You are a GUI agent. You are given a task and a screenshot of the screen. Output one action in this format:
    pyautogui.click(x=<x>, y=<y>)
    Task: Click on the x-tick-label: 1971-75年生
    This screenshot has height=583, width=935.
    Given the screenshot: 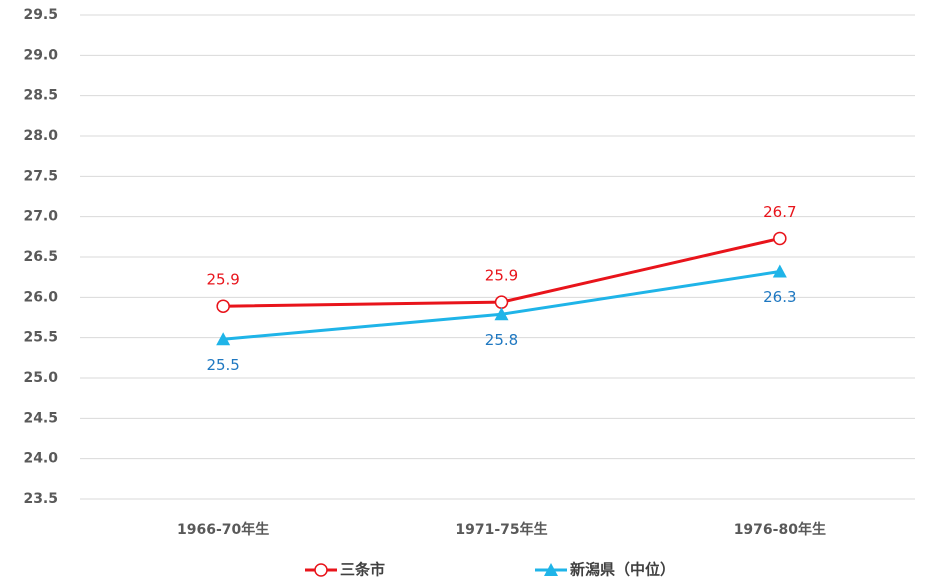 What is the action you would take?
    pyautogui.click(x=501, y=529)
    